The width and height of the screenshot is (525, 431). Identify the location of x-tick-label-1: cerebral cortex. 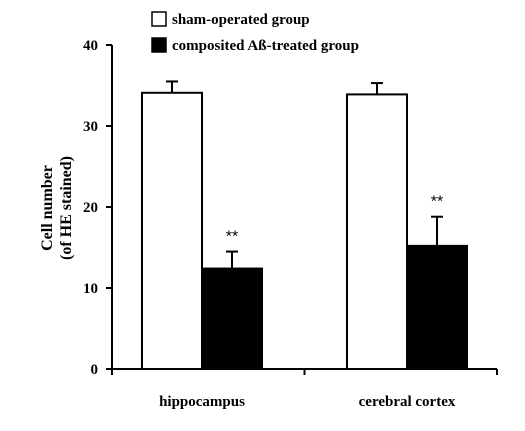
(407, 402).